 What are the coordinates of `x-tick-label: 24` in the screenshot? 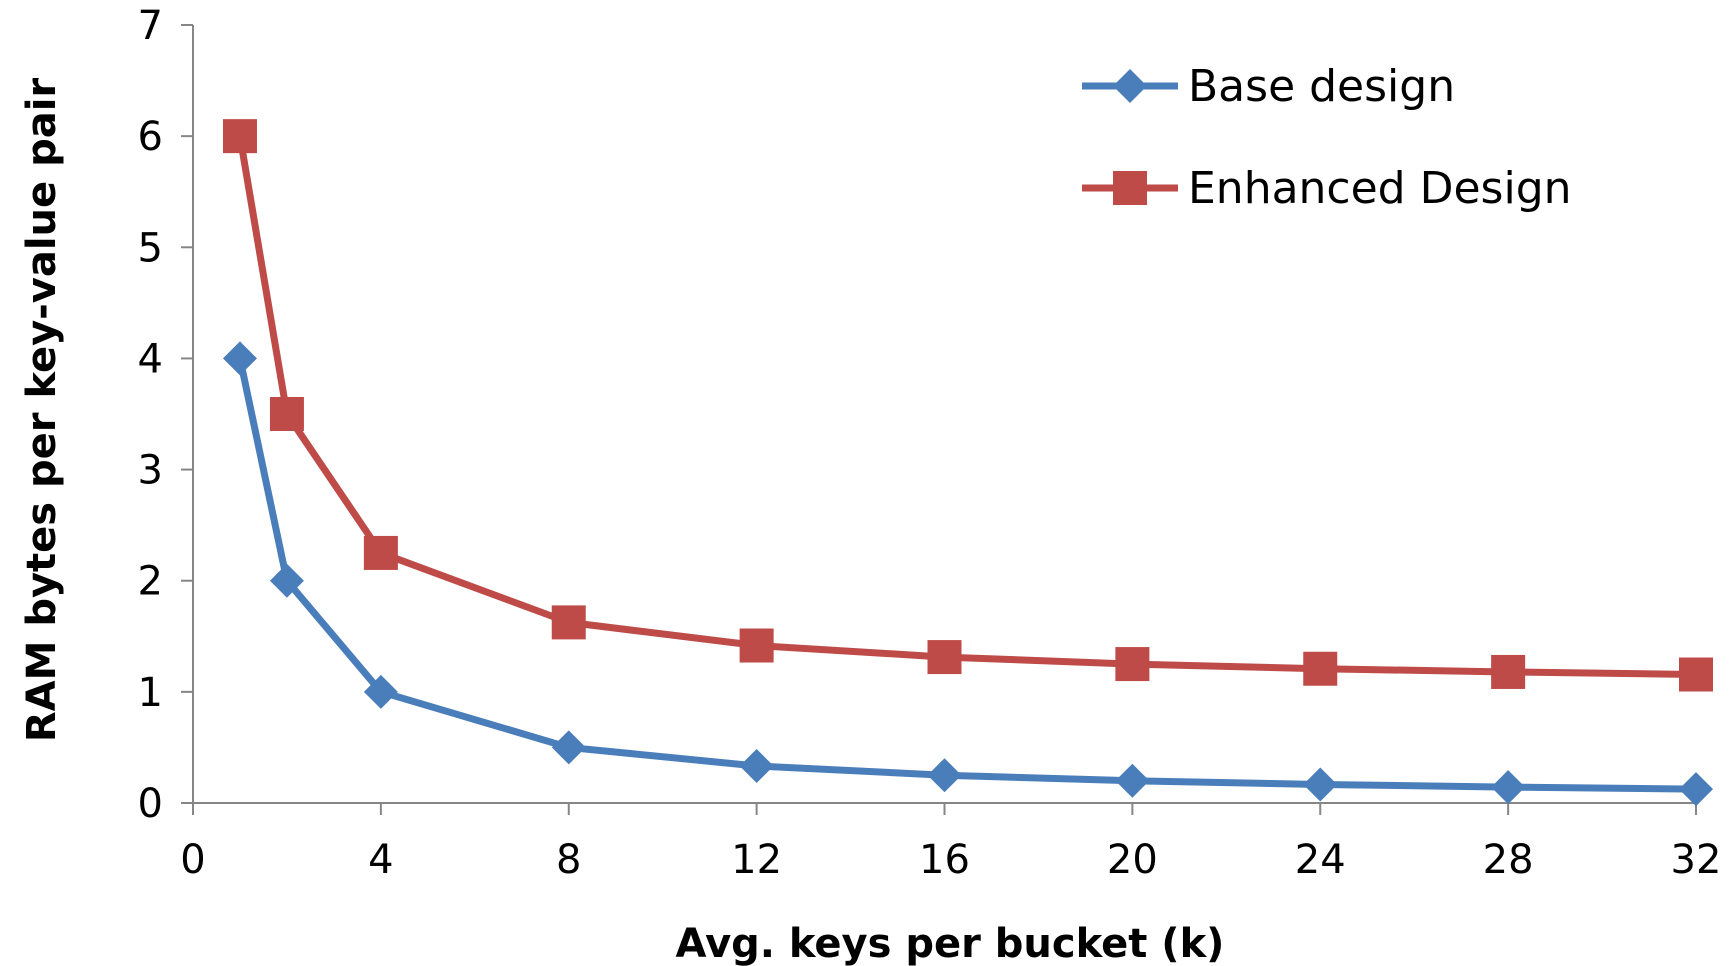 It's located at (1320, 860).